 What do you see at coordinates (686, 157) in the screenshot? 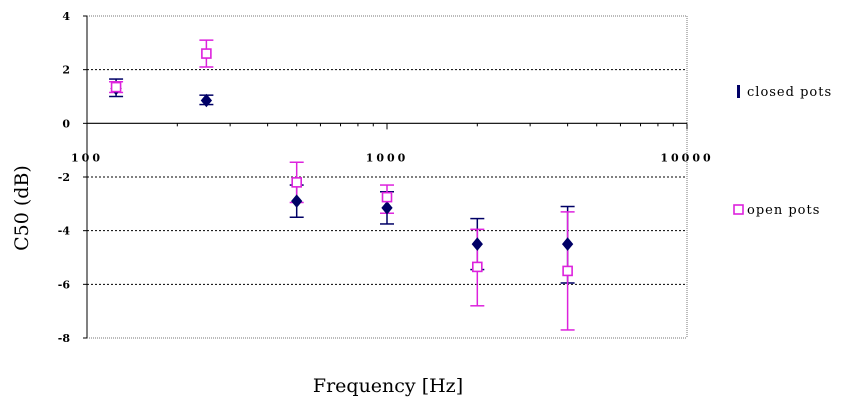
I see `x-tick-label: 10000` at bounding box center [686, 157].